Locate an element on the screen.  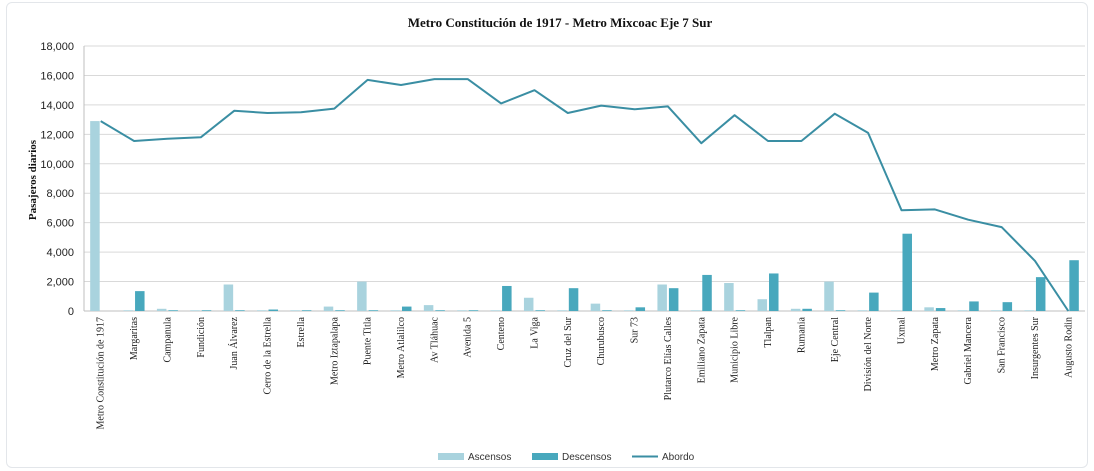
x-tick-label: Metro Atlalilco is located at coordinates (401, 347).